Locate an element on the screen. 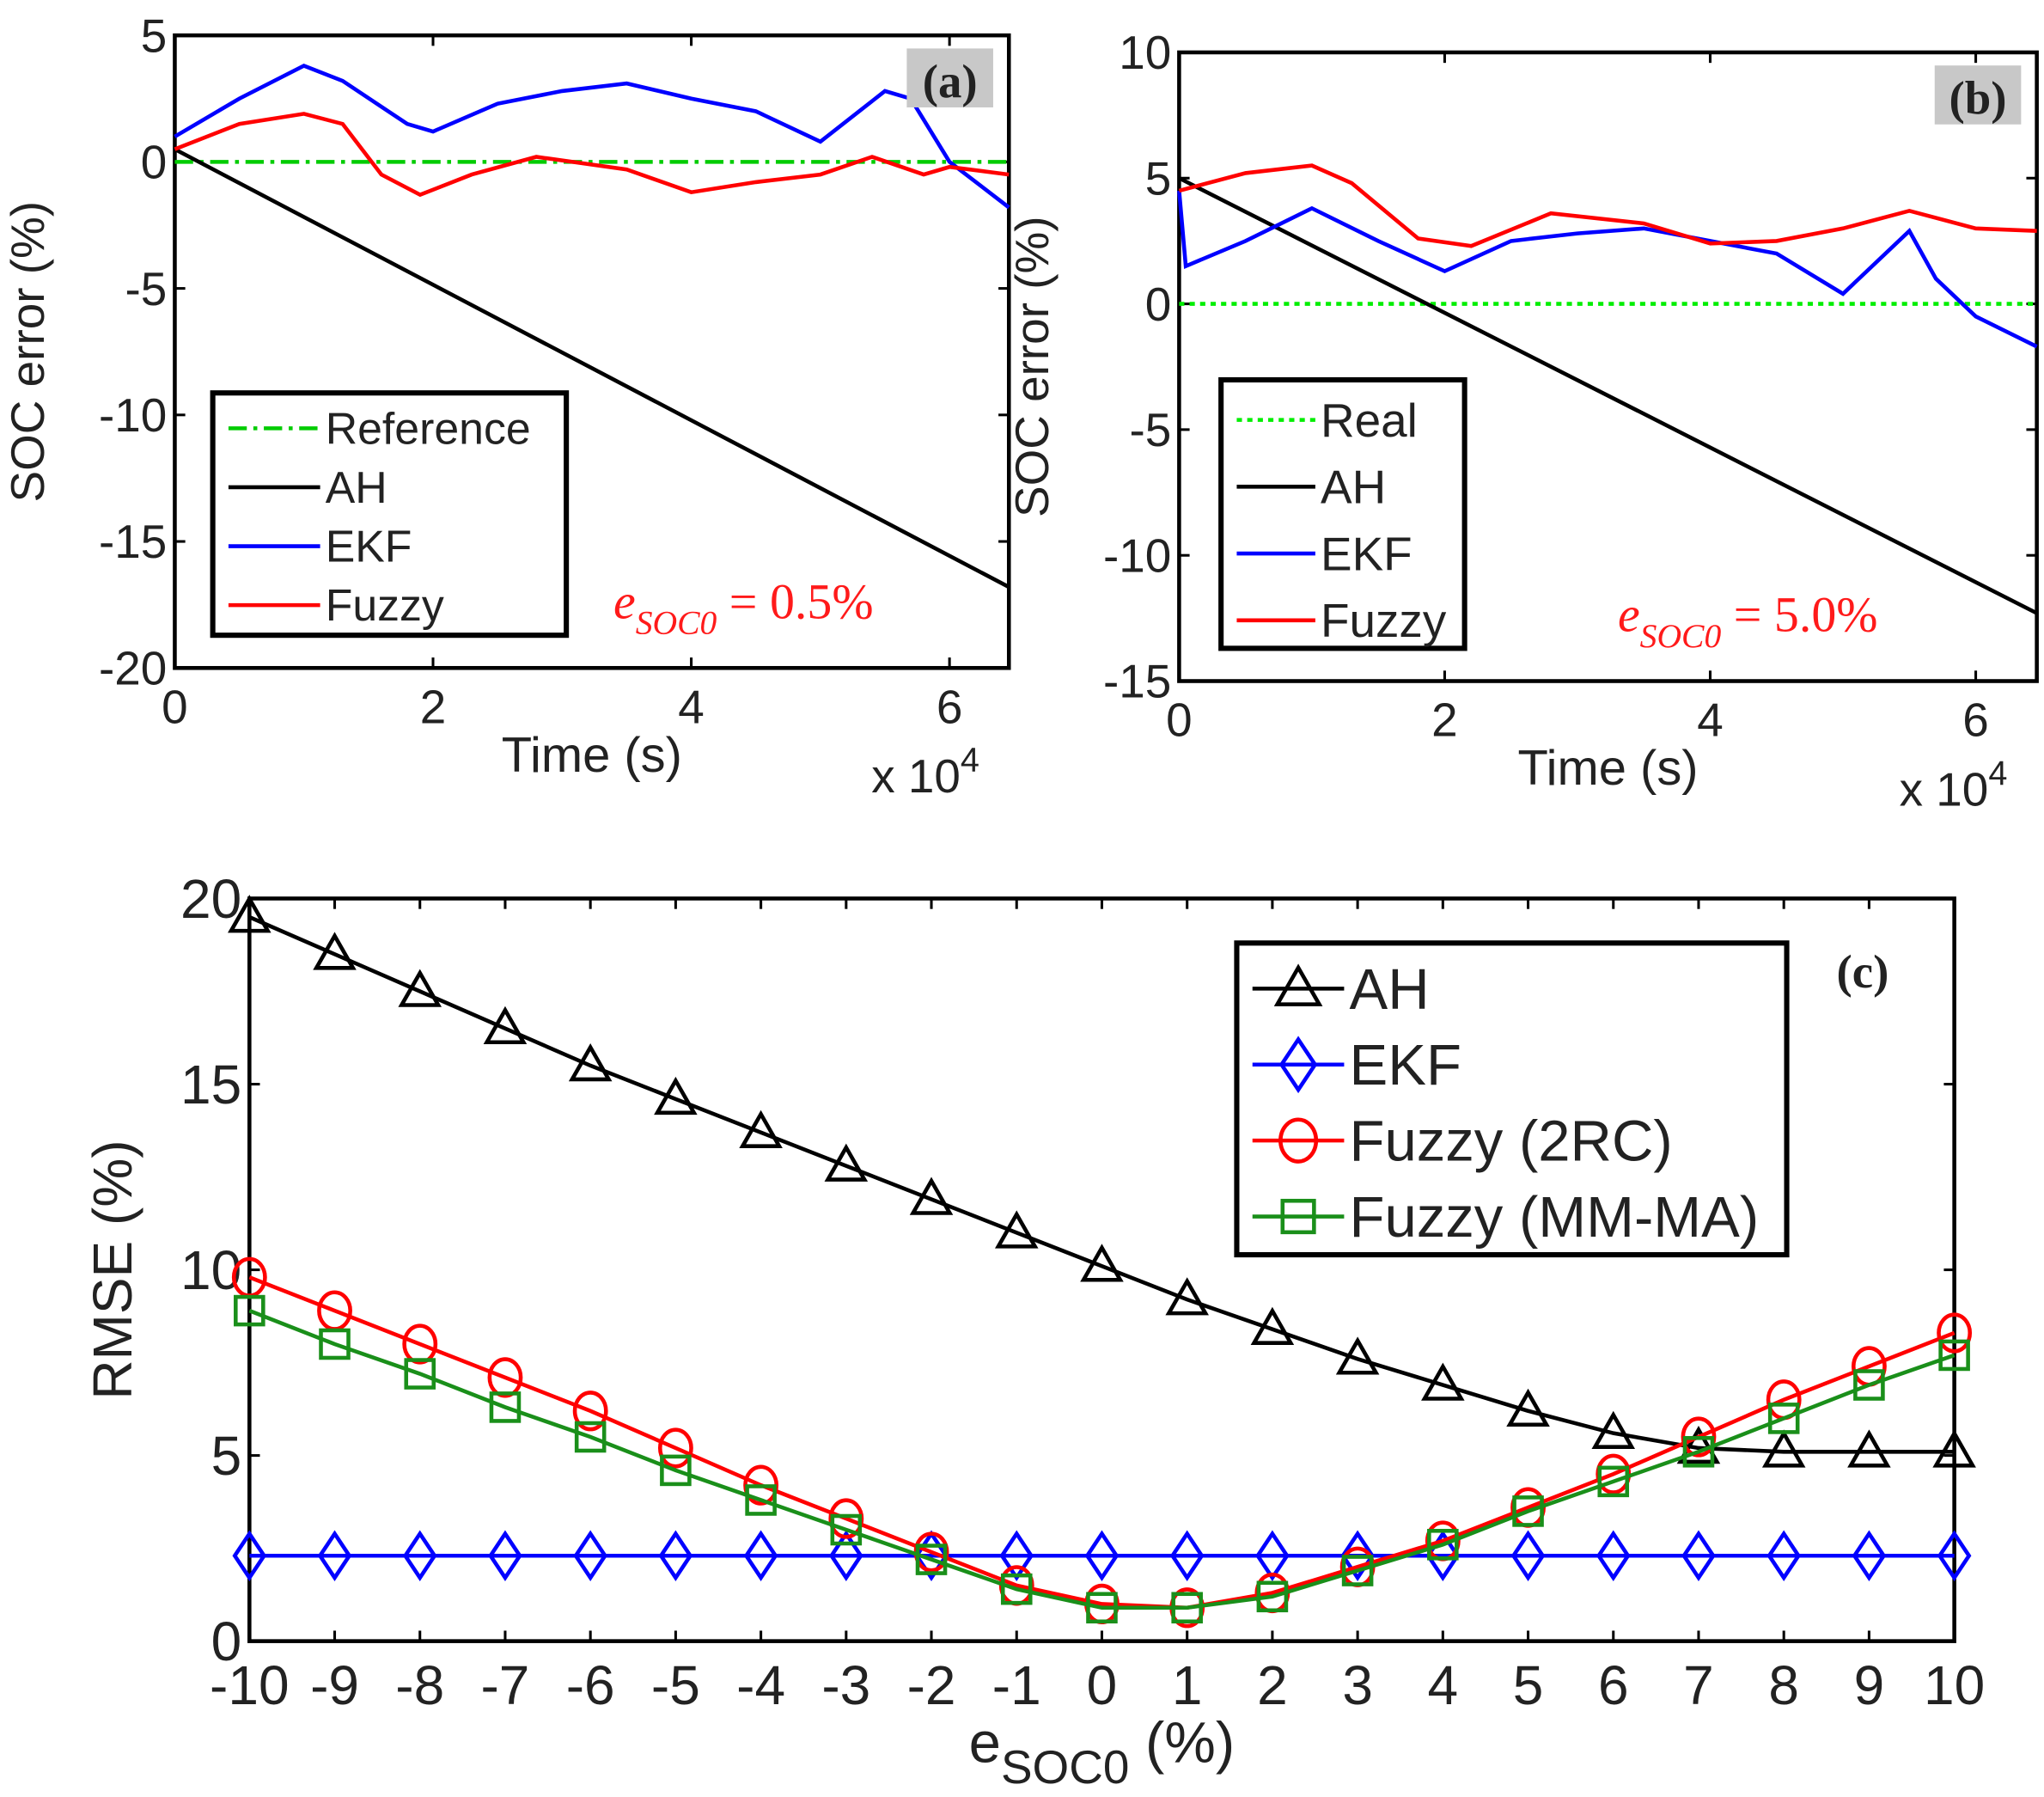 The image size is (2044, 1797). y-tick-label: 0 is located at coordinates (1158, 304).